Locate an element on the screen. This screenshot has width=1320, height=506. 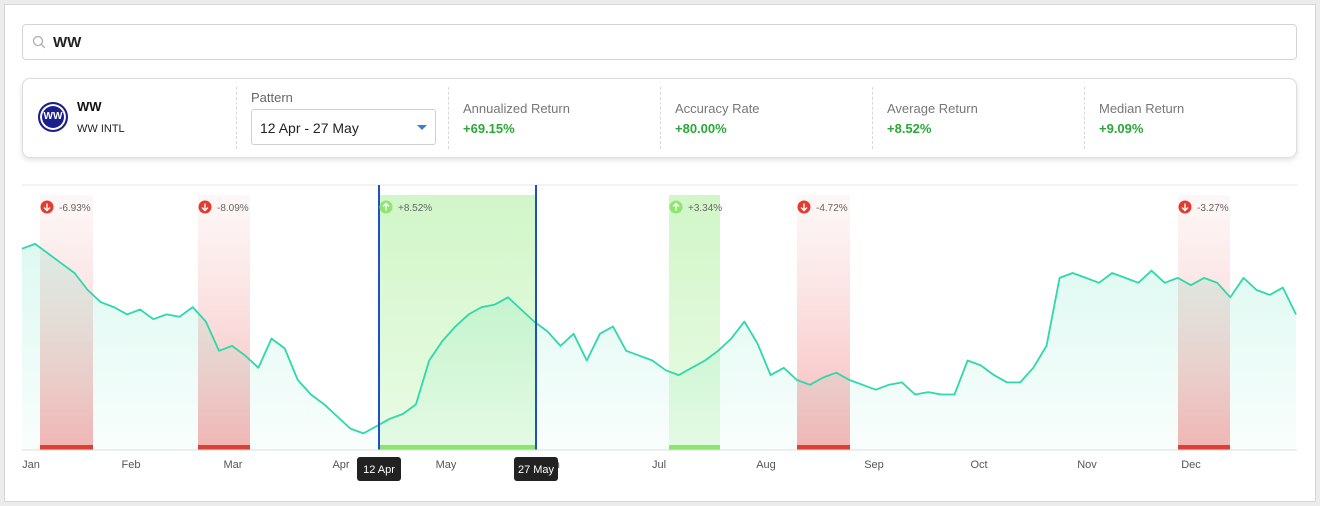
range-end-tooltip: 27 May is located at coordinates (536, 469).